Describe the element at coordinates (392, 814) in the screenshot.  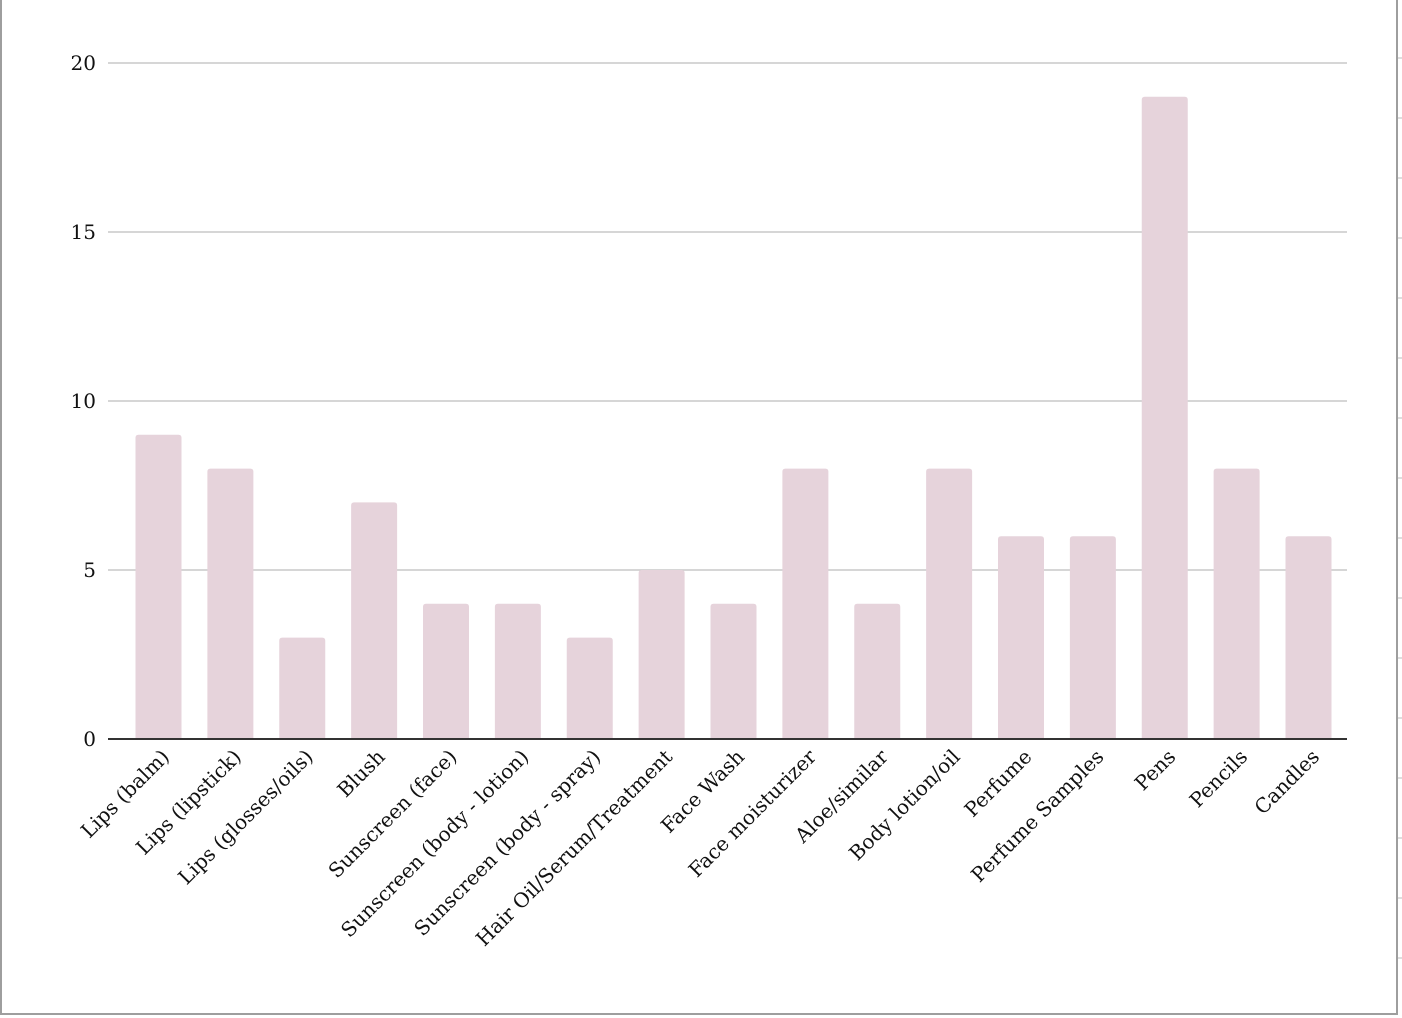
I see `x-tick-label: Sunscreen (face)` at that location.